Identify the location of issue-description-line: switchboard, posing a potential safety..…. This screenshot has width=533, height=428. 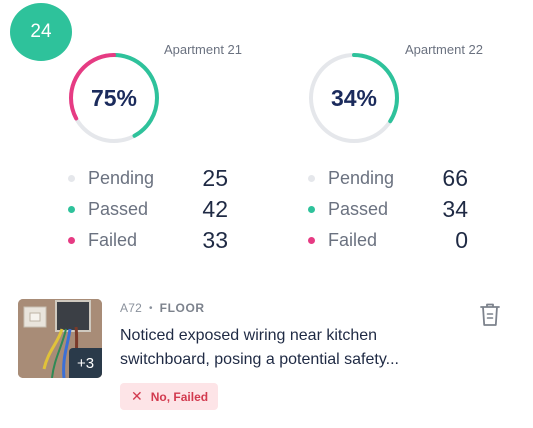
(259, 359).